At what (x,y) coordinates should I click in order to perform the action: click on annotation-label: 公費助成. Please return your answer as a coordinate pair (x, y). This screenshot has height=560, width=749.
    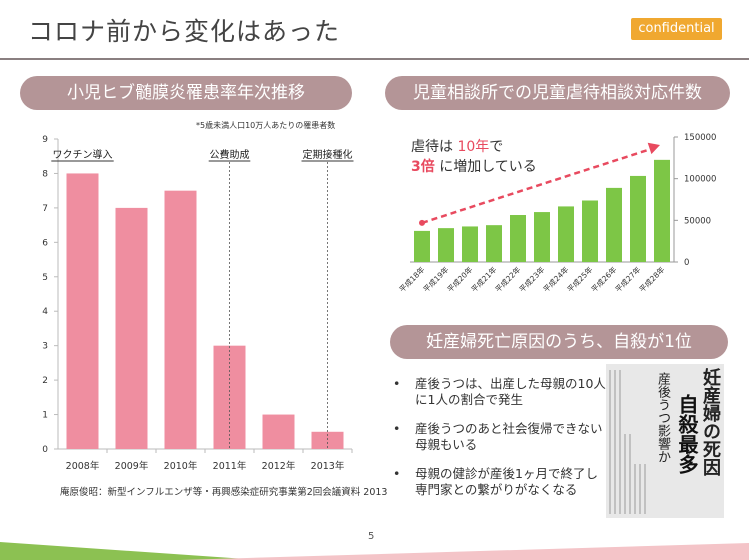
    Looking at the image, I should click on (230, 154).